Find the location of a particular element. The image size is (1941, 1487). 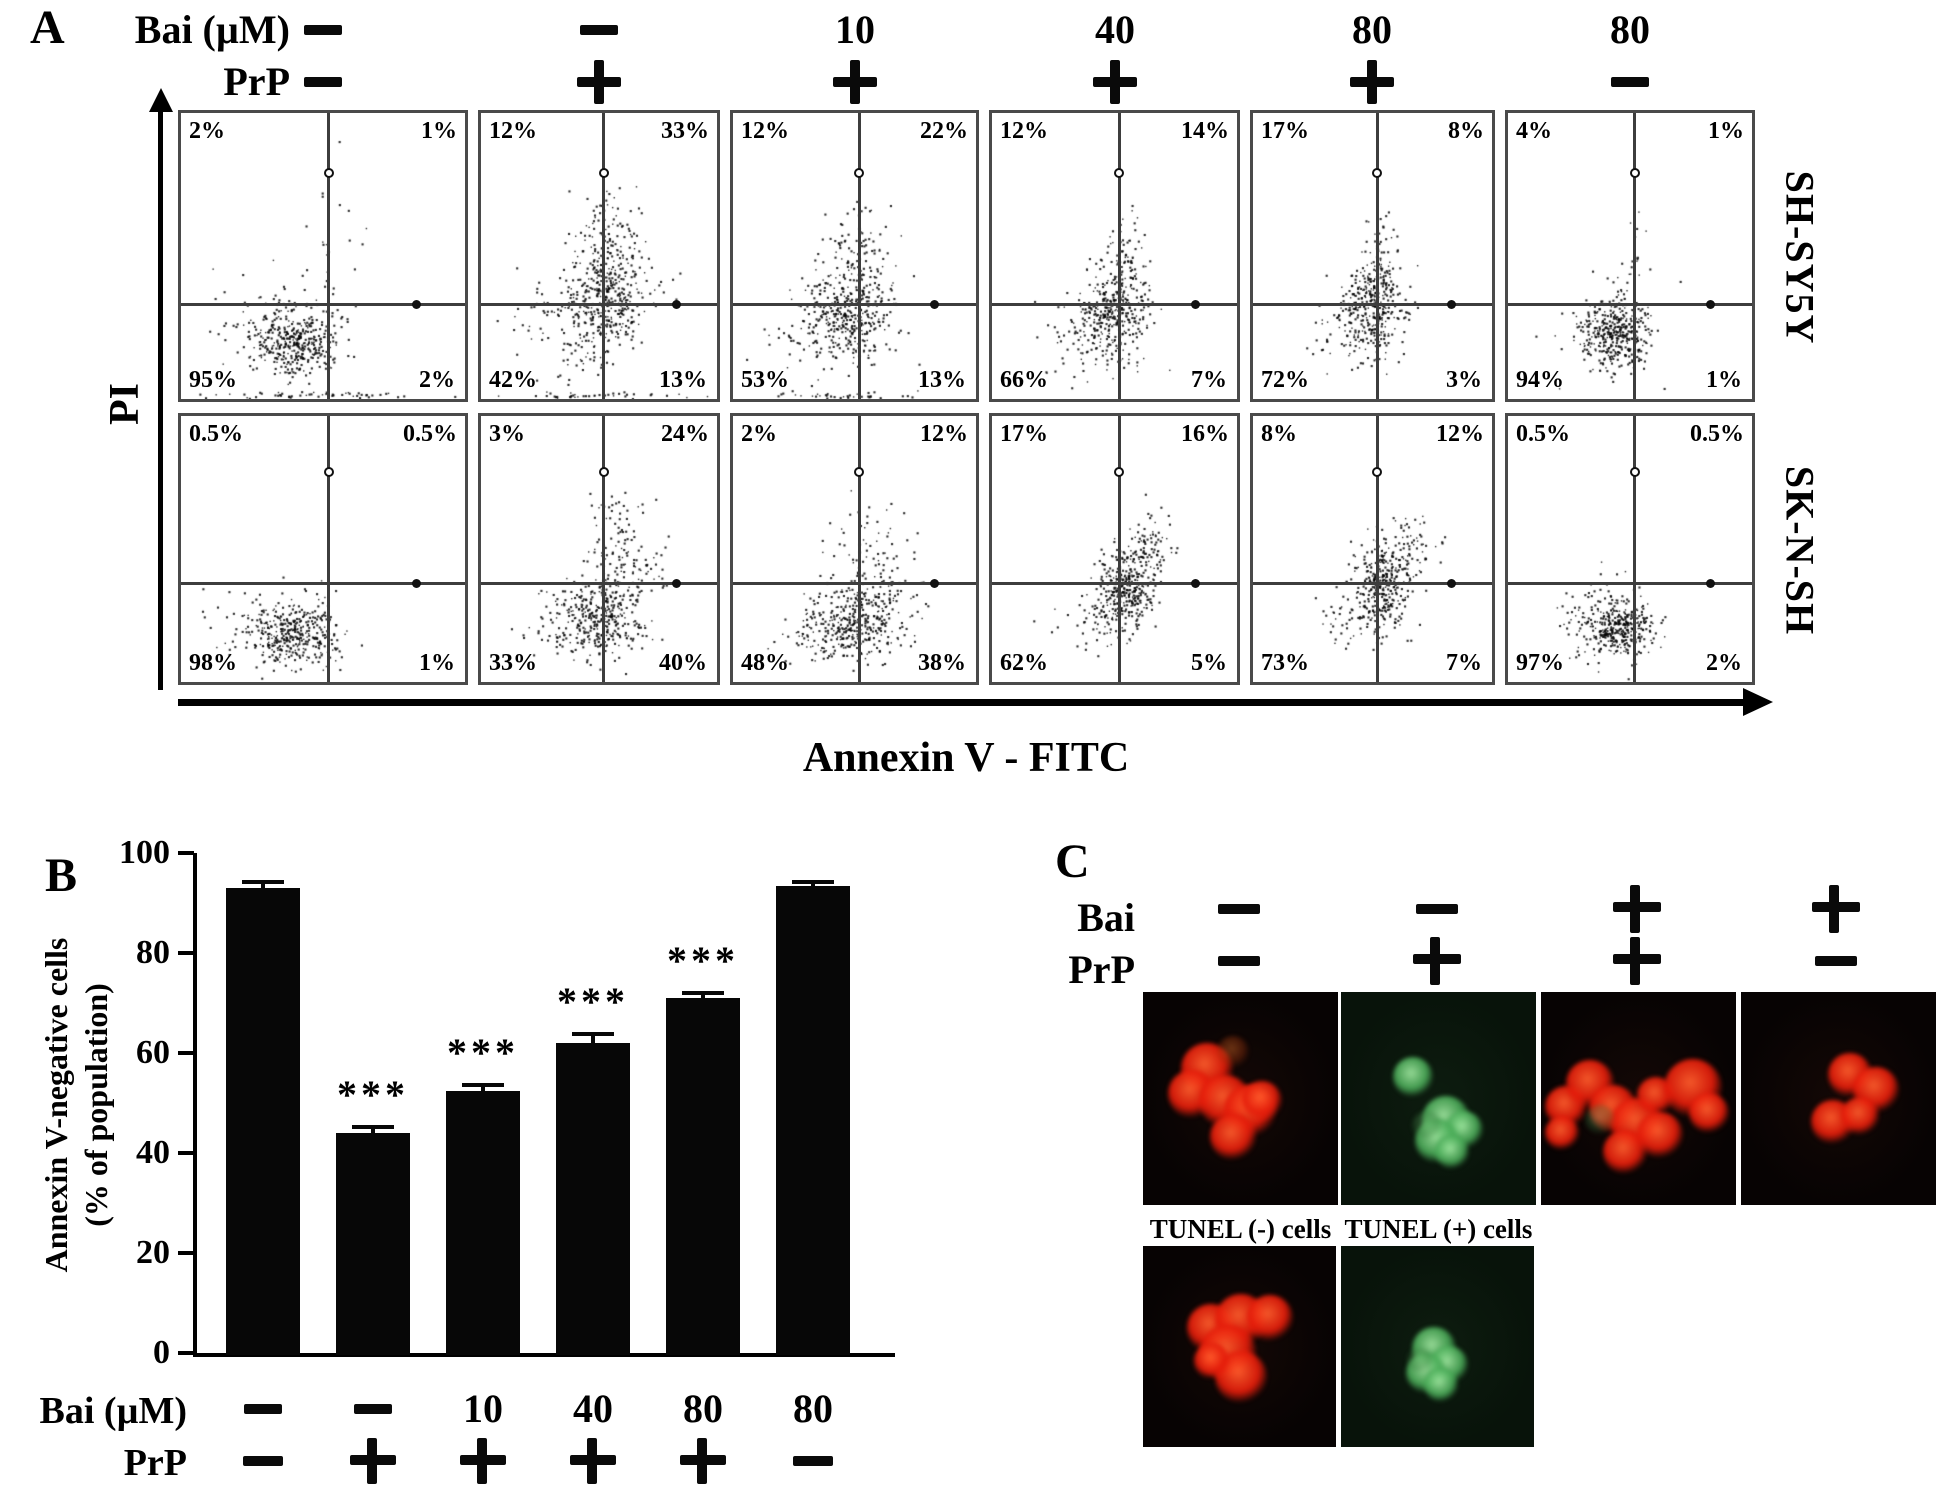

quadrant-percent-upper-left: 17% is located at coordinates (1024, 434).